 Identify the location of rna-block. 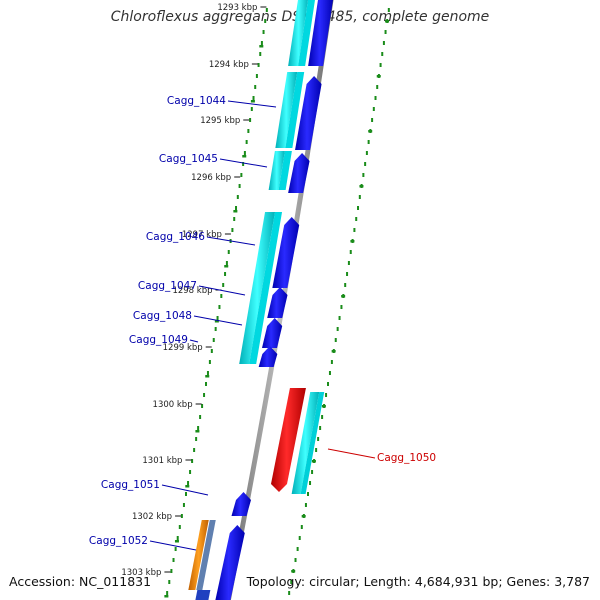
(198, 555).